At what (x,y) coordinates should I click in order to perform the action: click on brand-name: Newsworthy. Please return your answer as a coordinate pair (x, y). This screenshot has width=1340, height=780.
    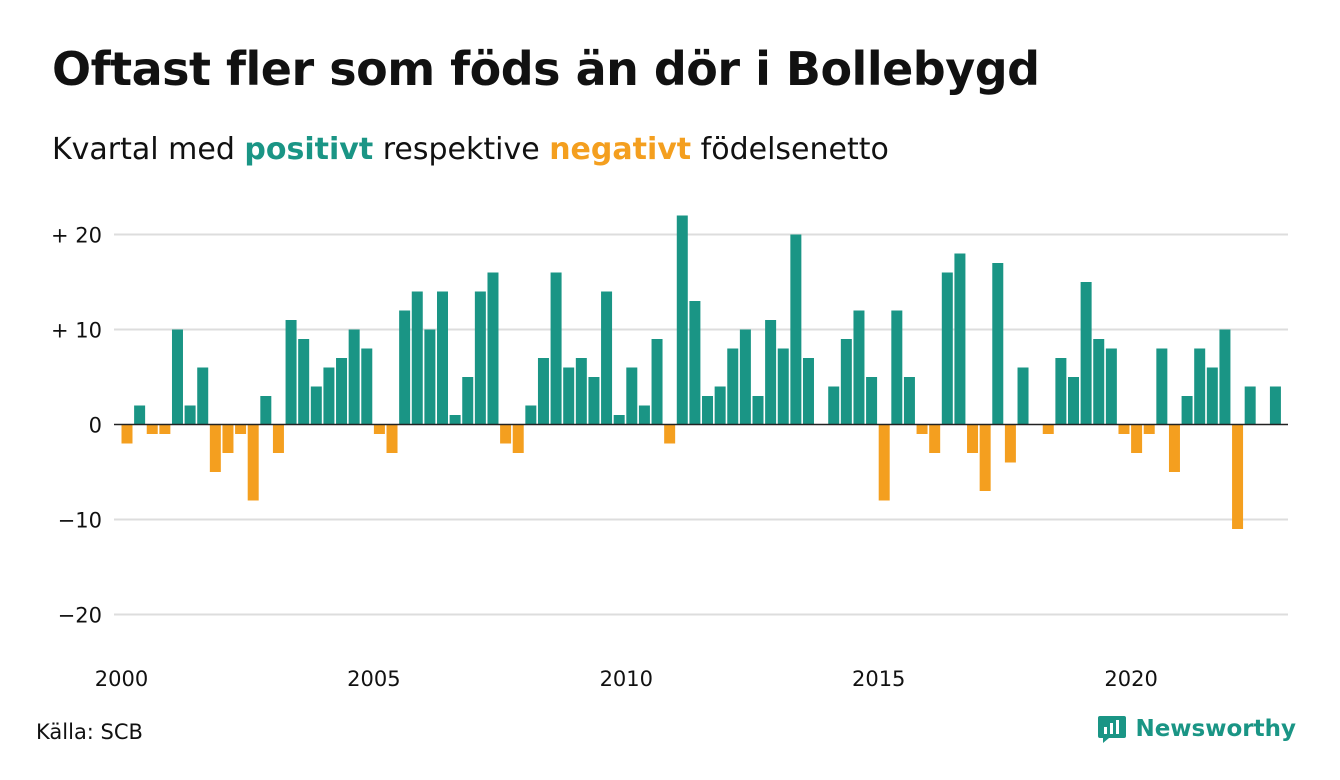
    Looking at the image, I should click on (1215, 729).